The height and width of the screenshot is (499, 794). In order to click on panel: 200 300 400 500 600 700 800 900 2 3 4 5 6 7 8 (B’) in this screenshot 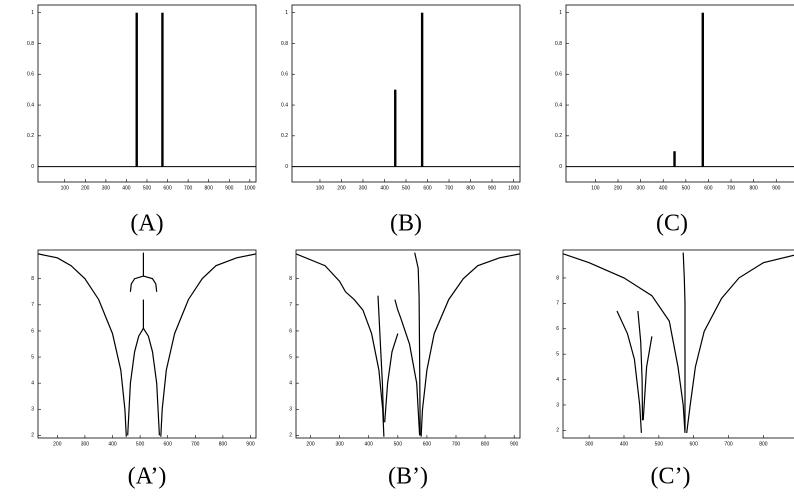, I will do `click(405, 369)`.